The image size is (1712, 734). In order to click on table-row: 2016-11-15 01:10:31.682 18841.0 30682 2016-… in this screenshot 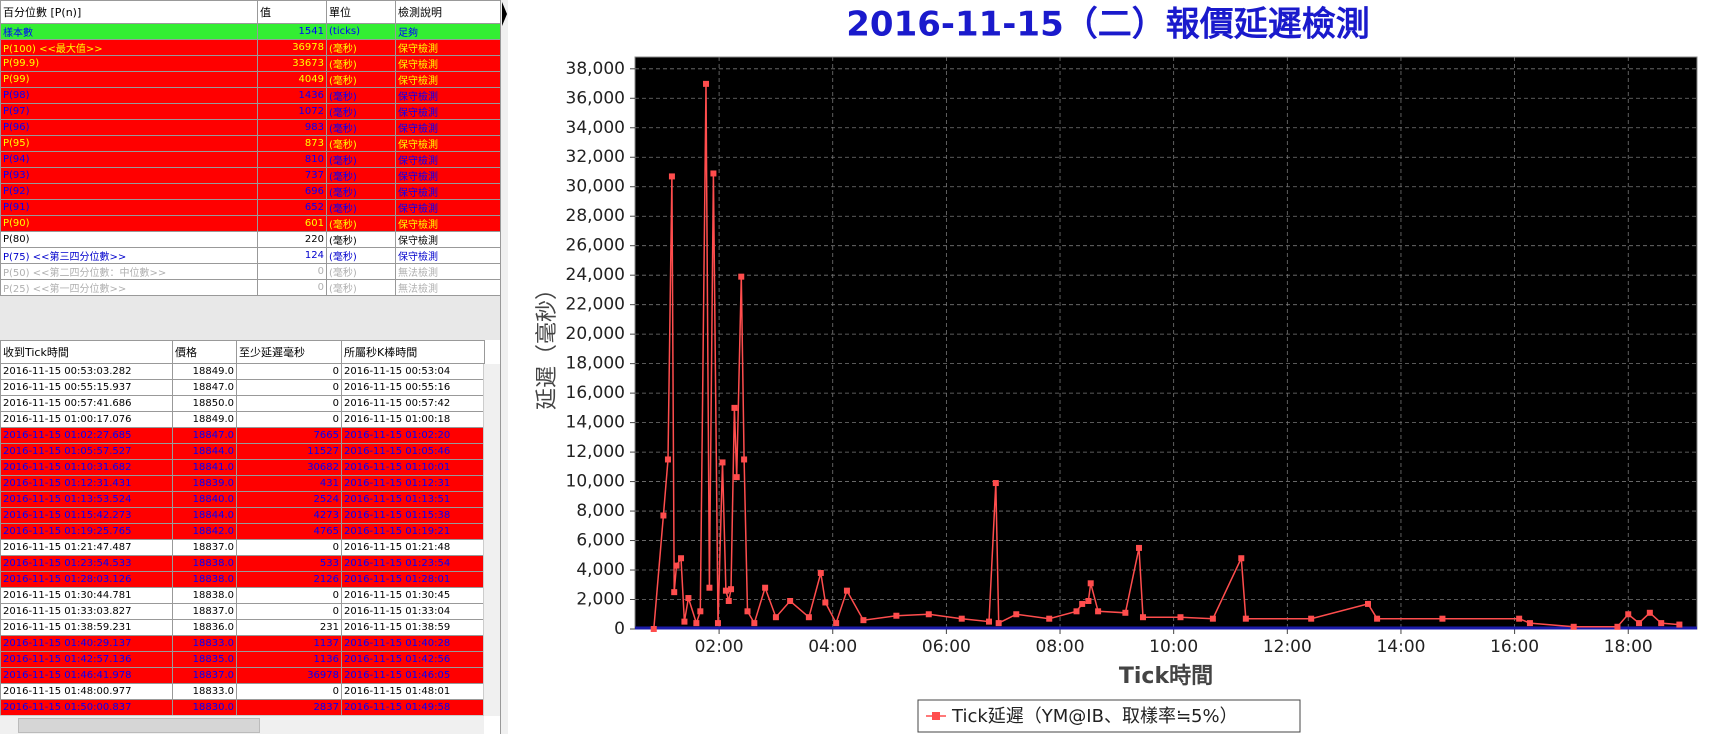, I will do `click(242, 467)`.